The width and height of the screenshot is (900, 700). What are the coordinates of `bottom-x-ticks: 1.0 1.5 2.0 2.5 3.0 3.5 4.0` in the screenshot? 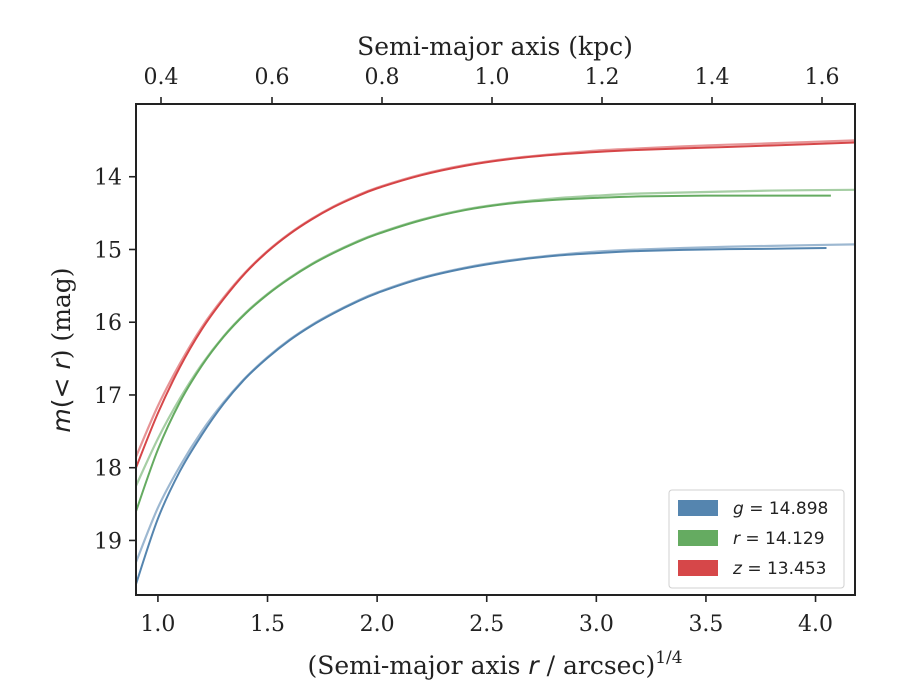 It's located at (486, 616).